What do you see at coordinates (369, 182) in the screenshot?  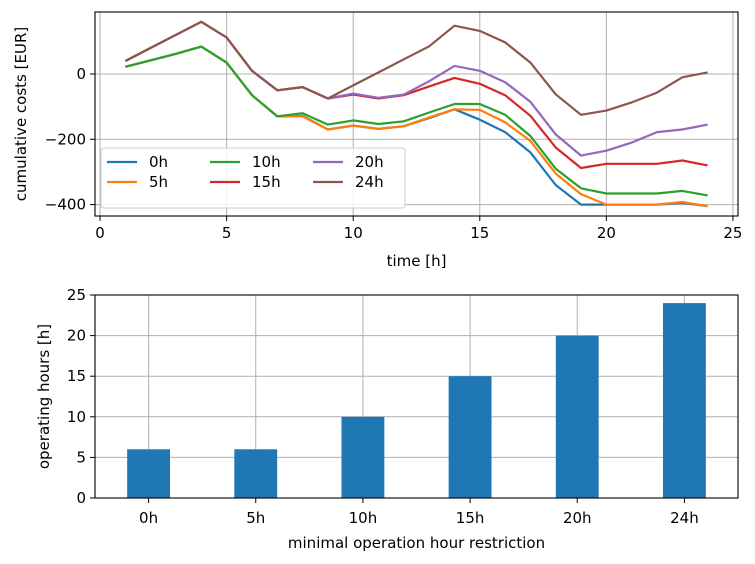 I see `legend-label-24h: 24h` at bounding box center [369, 182].